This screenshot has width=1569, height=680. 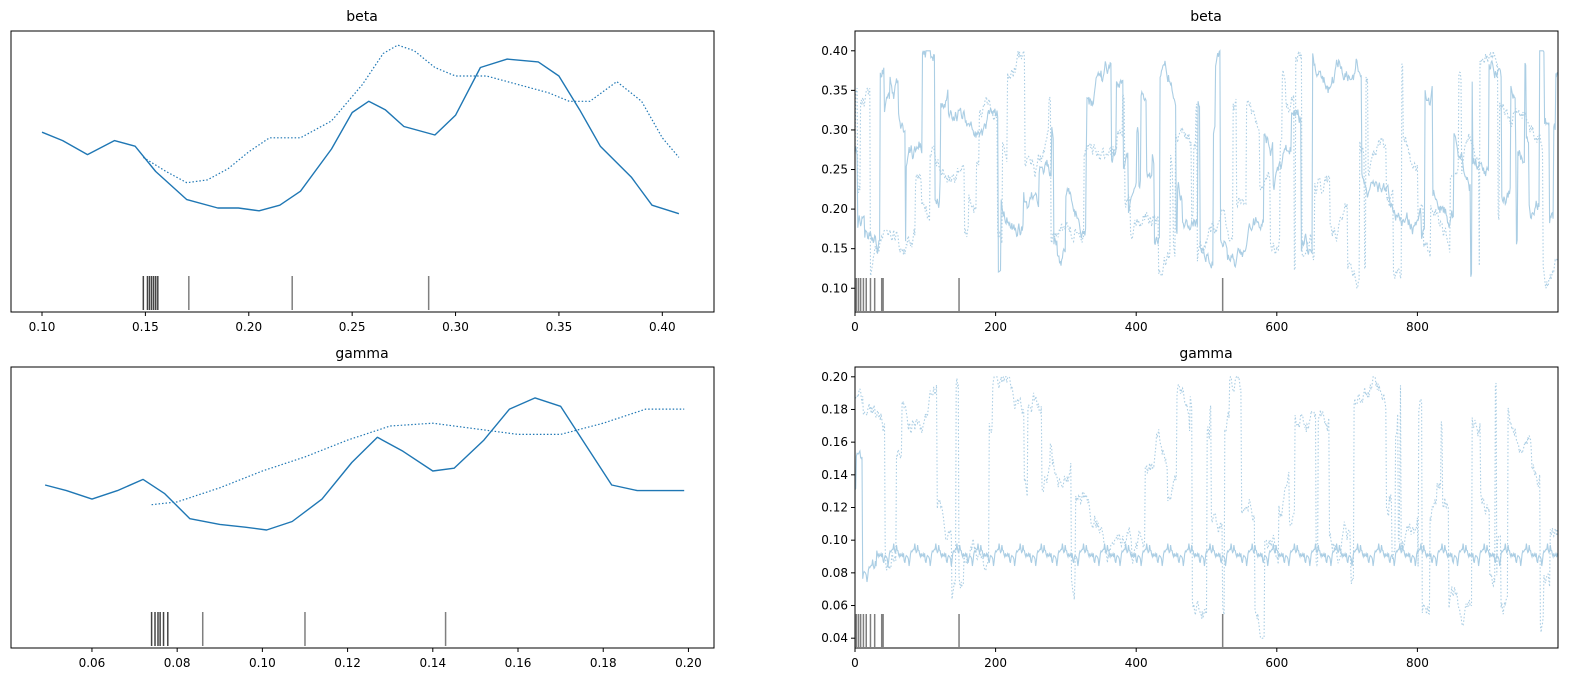 What do you see at coordinates (834, 51) in the screenshot?
I see `y-tick-label: 0.40` at bounding box center [834, 51].